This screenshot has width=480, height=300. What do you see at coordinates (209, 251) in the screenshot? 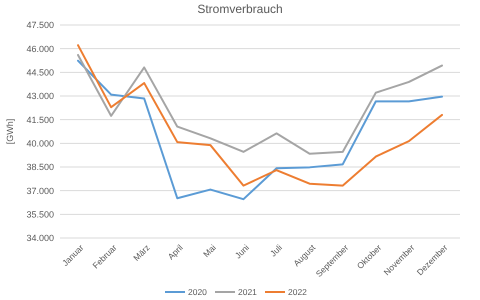
I see `x-tick-label: Mai` at bounding box center [209, 251].